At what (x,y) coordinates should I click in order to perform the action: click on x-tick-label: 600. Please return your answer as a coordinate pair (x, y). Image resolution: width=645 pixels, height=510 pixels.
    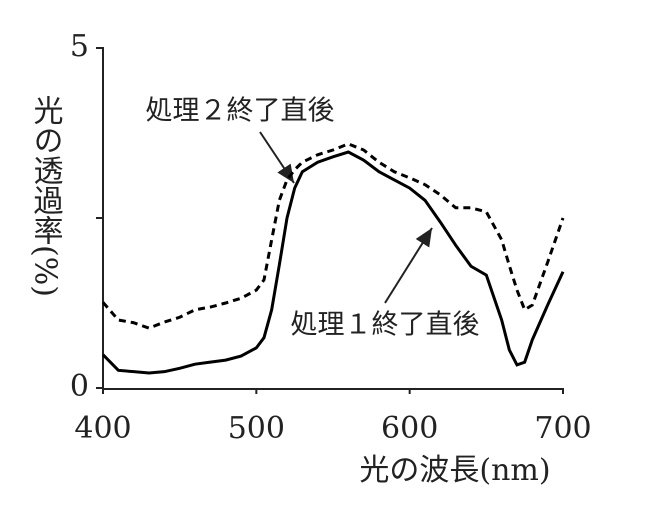
    Looking at the image, I should click on (409, 428).